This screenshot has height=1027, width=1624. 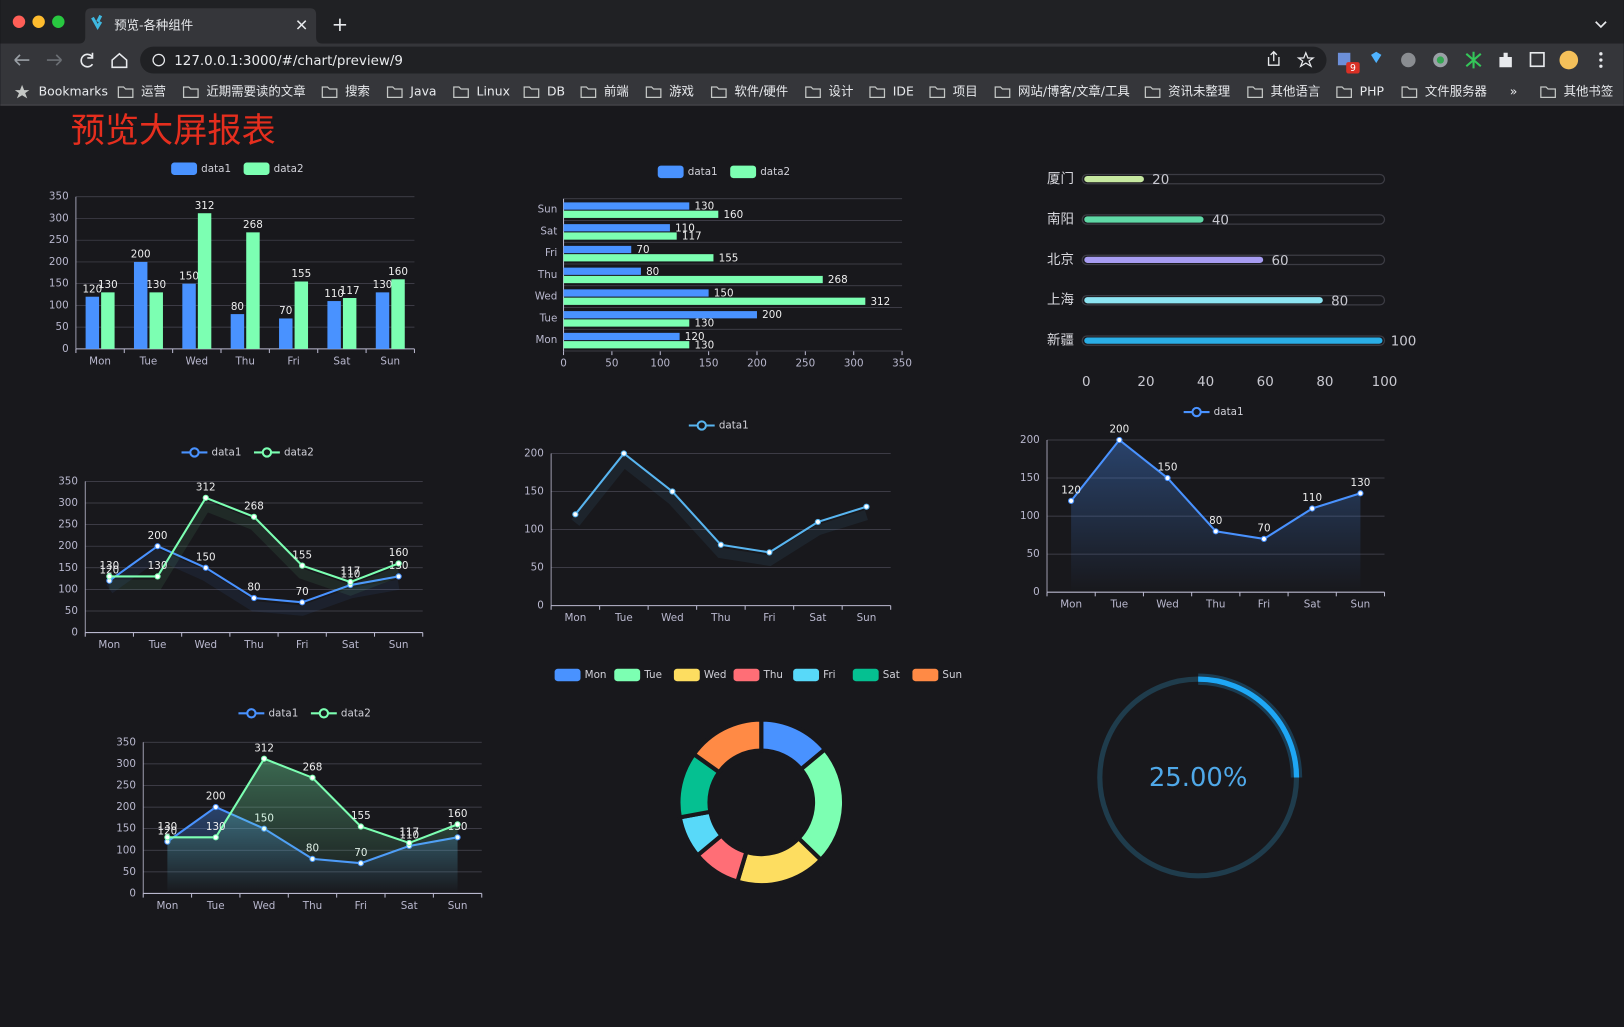 What do you see at coordinates (965, 91) in the screenshot?
I see `bookmark: 项目` at bounding box center [965, 91].